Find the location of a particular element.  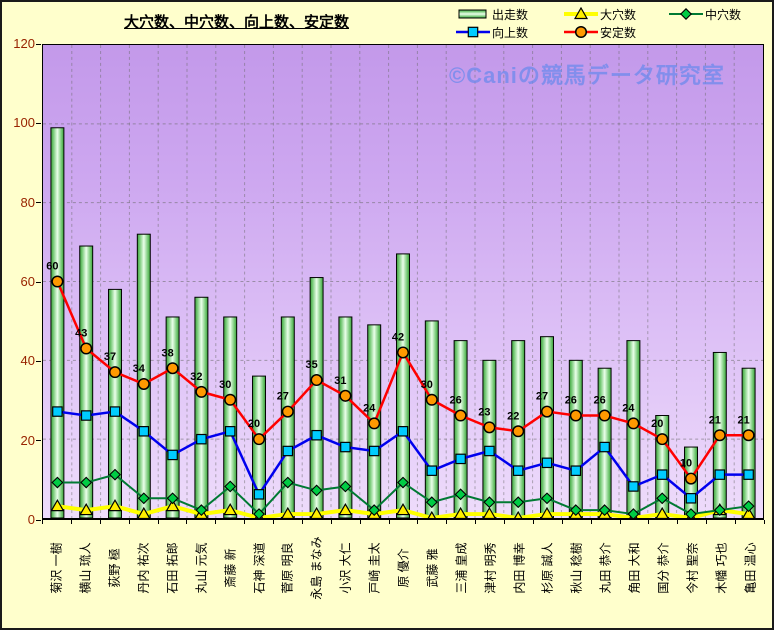

legend-marker-circle-icon is located at coordinates (581, 32).